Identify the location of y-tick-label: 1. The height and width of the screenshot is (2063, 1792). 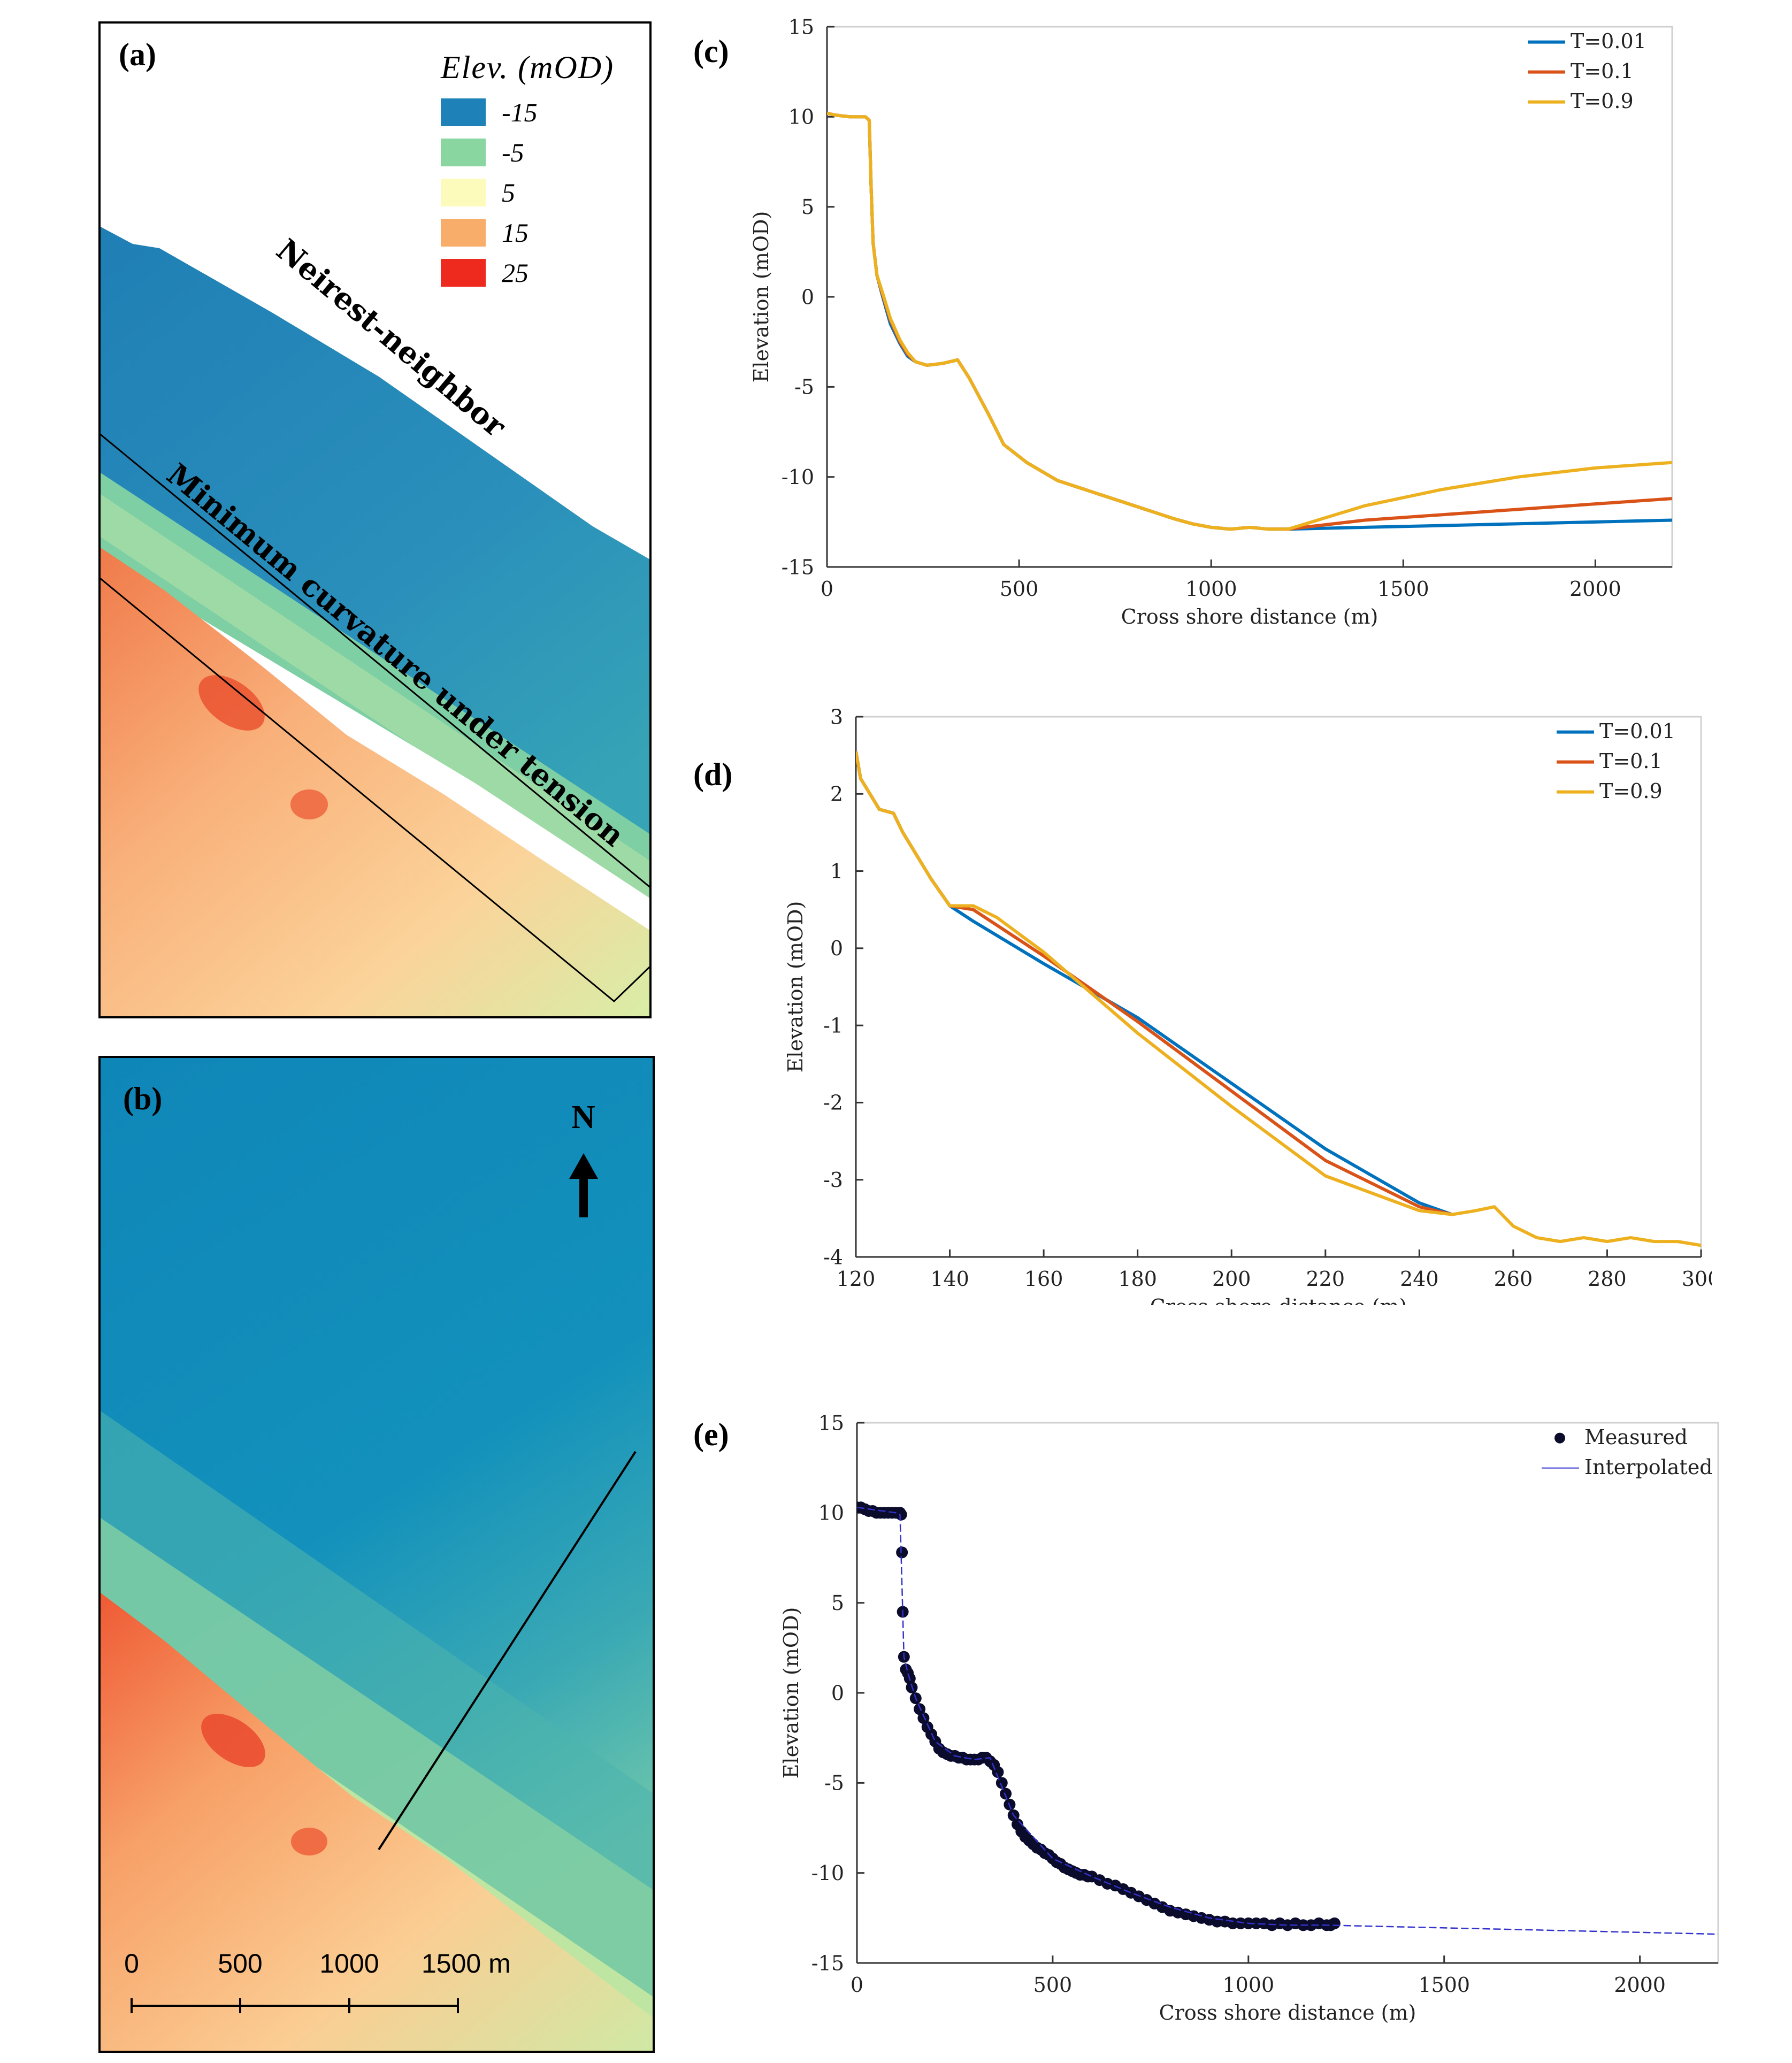
(836, 871).